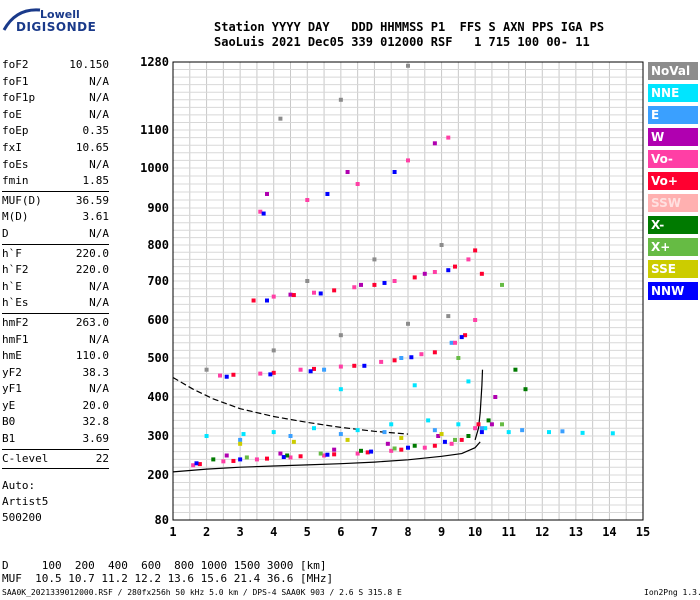  I want to click on param-label: D, so click(5, 233).